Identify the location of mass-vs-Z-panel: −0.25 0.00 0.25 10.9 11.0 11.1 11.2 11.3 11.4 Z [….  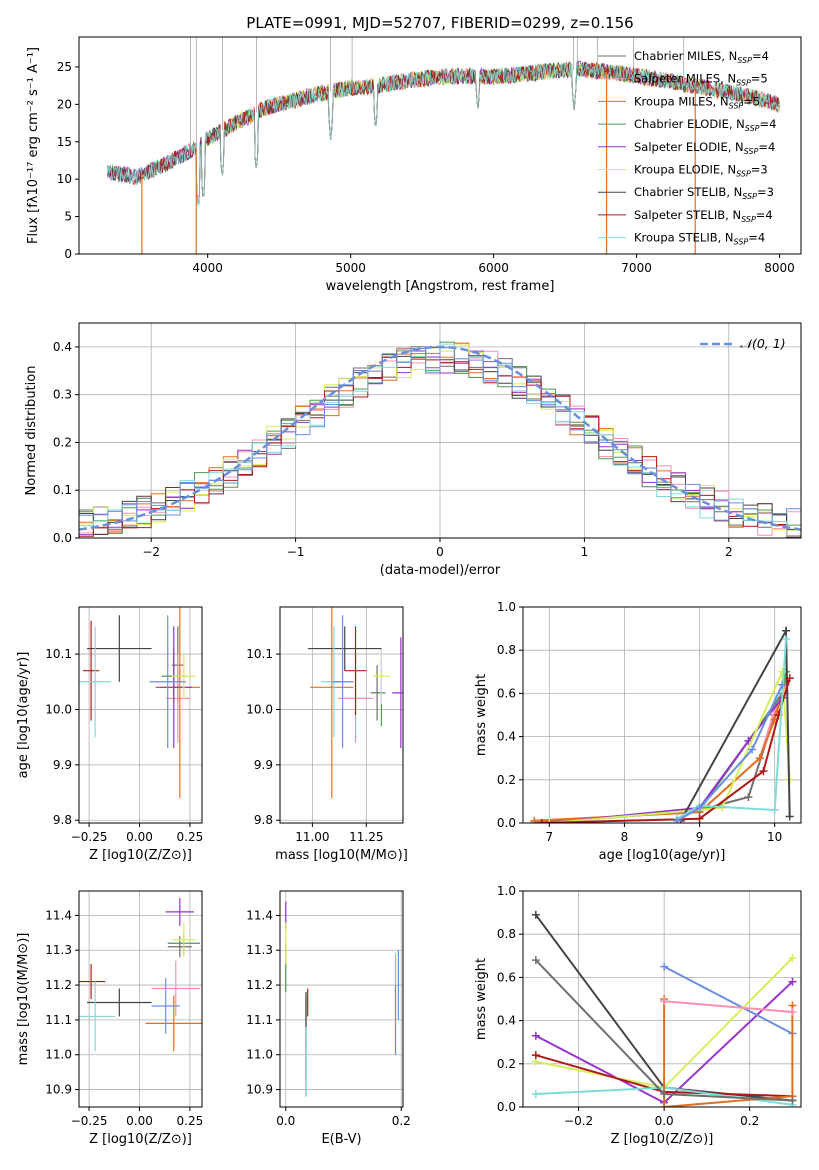
(109, 1018).